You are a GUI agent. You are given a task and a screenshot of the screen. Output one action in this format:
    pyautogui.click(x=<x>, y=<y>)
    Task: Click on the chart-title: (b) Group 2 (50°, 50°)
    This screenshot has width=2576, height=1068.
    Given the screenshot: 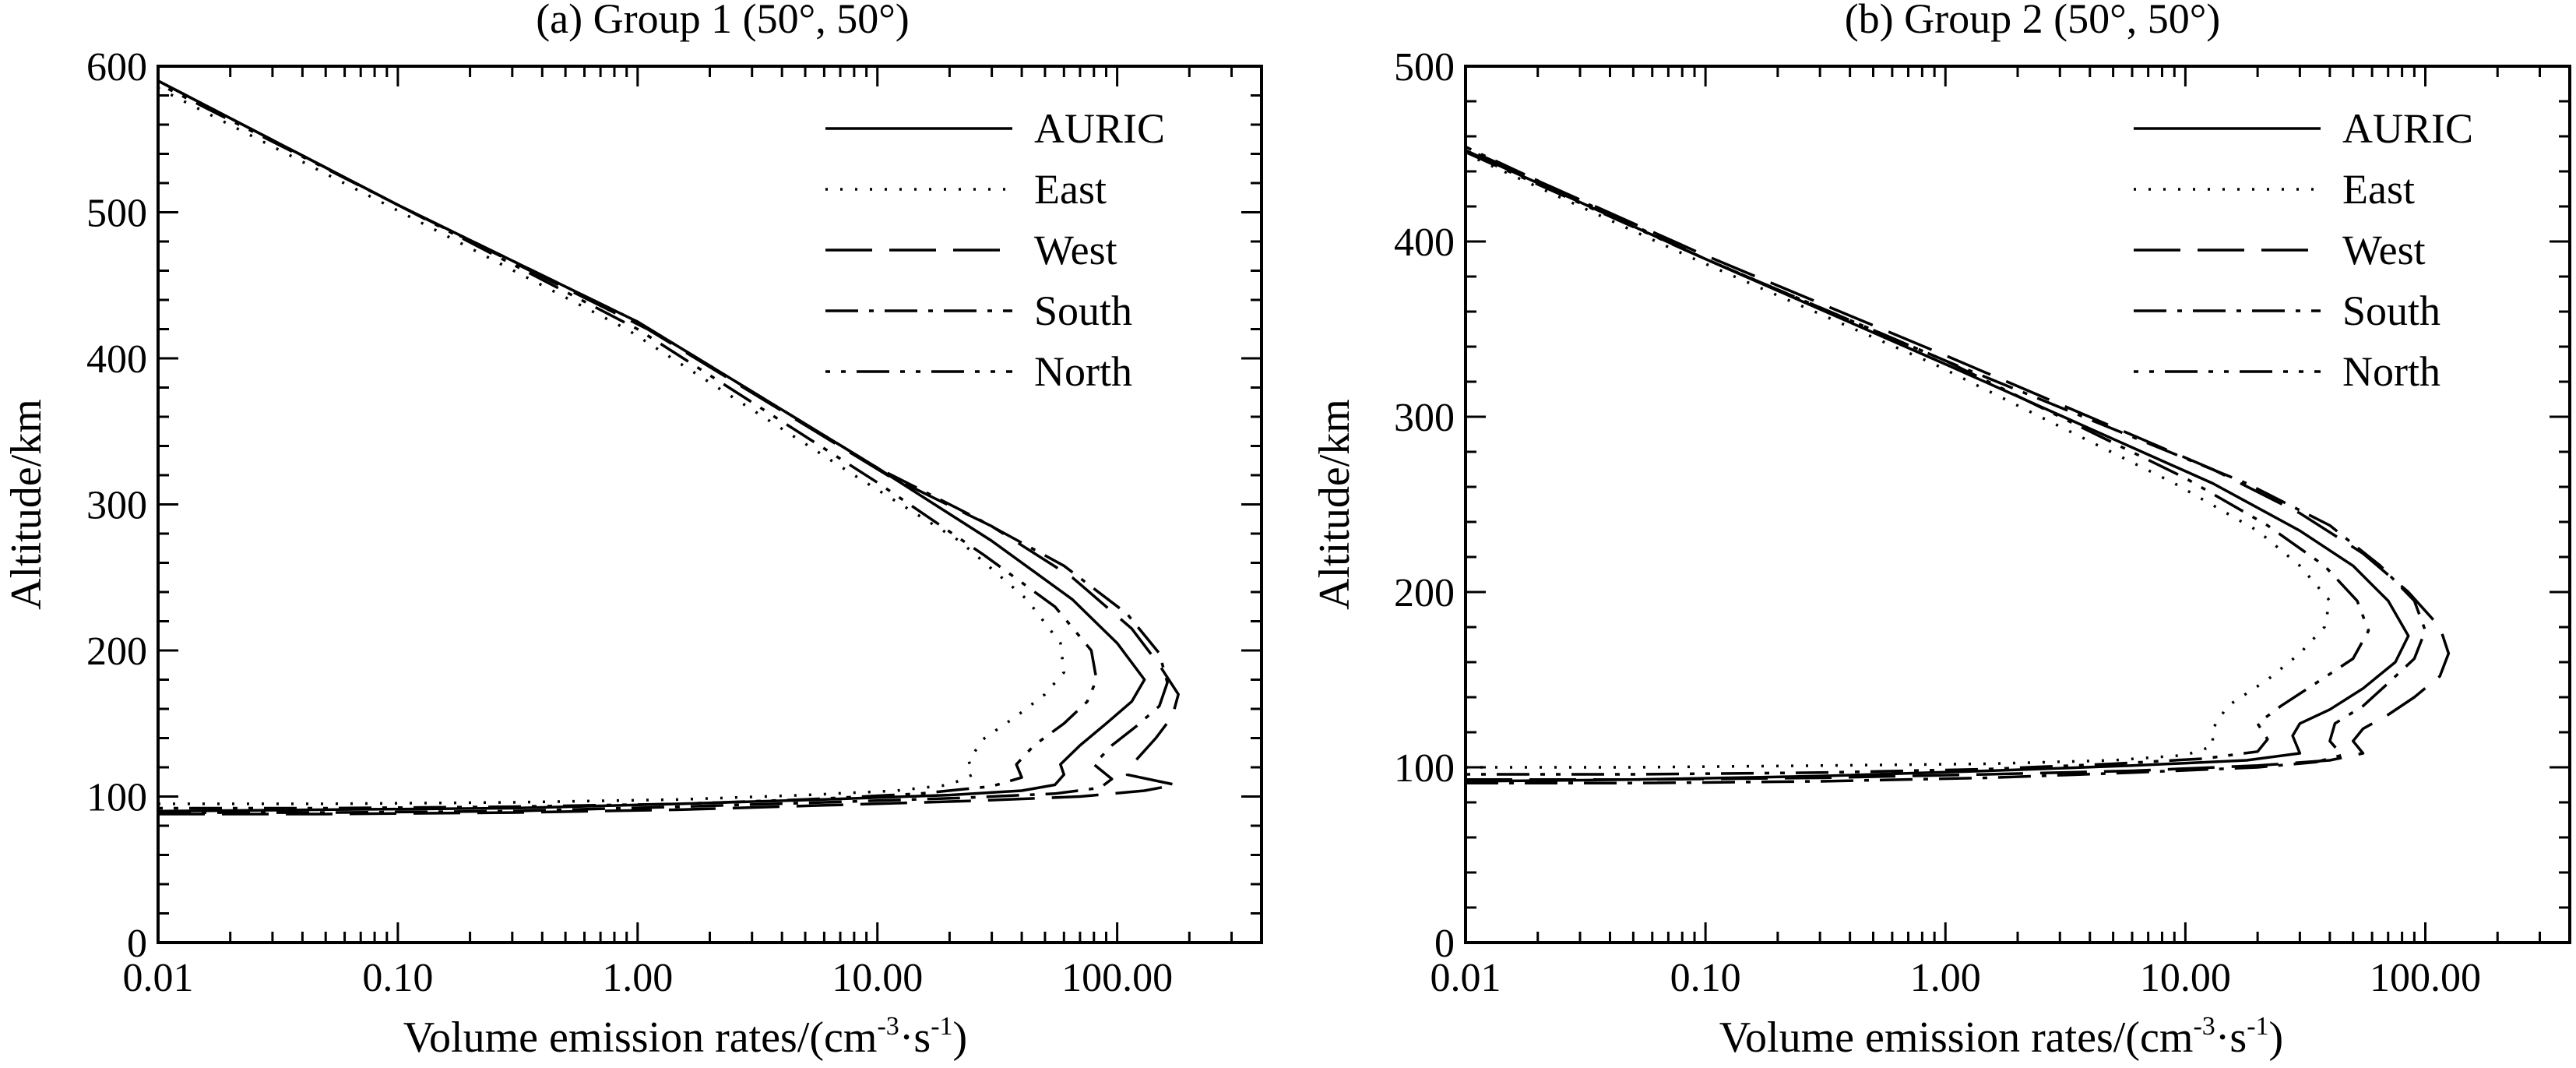 What is the action you would take?
    pyautogui.click(x=2033, y=21)
    